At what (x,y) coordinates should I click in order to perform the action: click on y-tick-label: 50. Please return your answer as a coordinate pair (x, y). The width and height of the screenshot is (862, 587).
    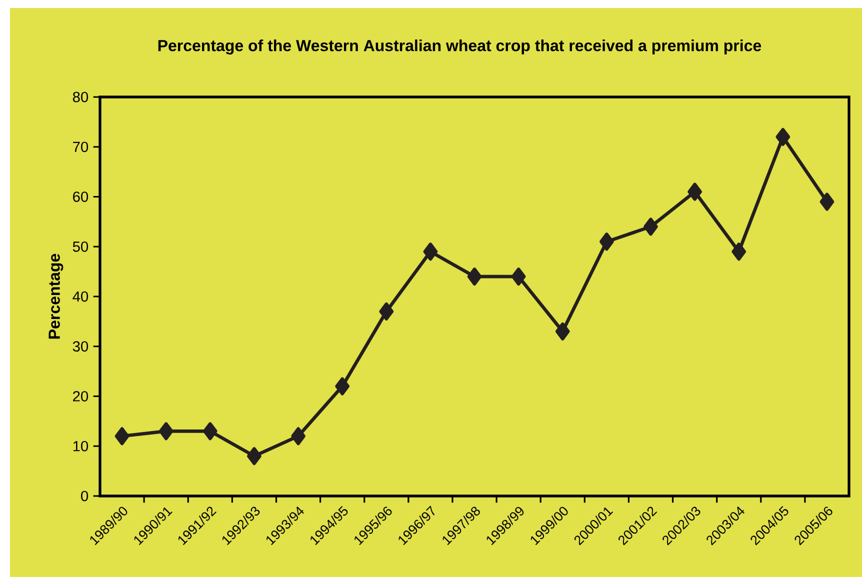
    Looking at the image, I should click on (80, 246).